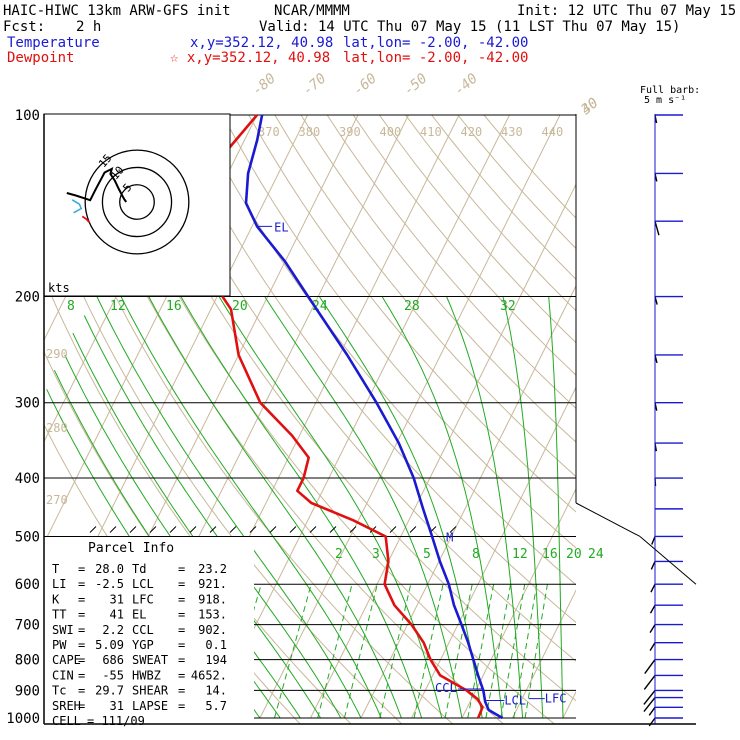 The height and width of the screenshot is (740, 740). What do you see at coordinates (665, 100) in the screenshot?
I see `barb-legend-units: 5 m s⁻¹` at bounding box center [665, 100].